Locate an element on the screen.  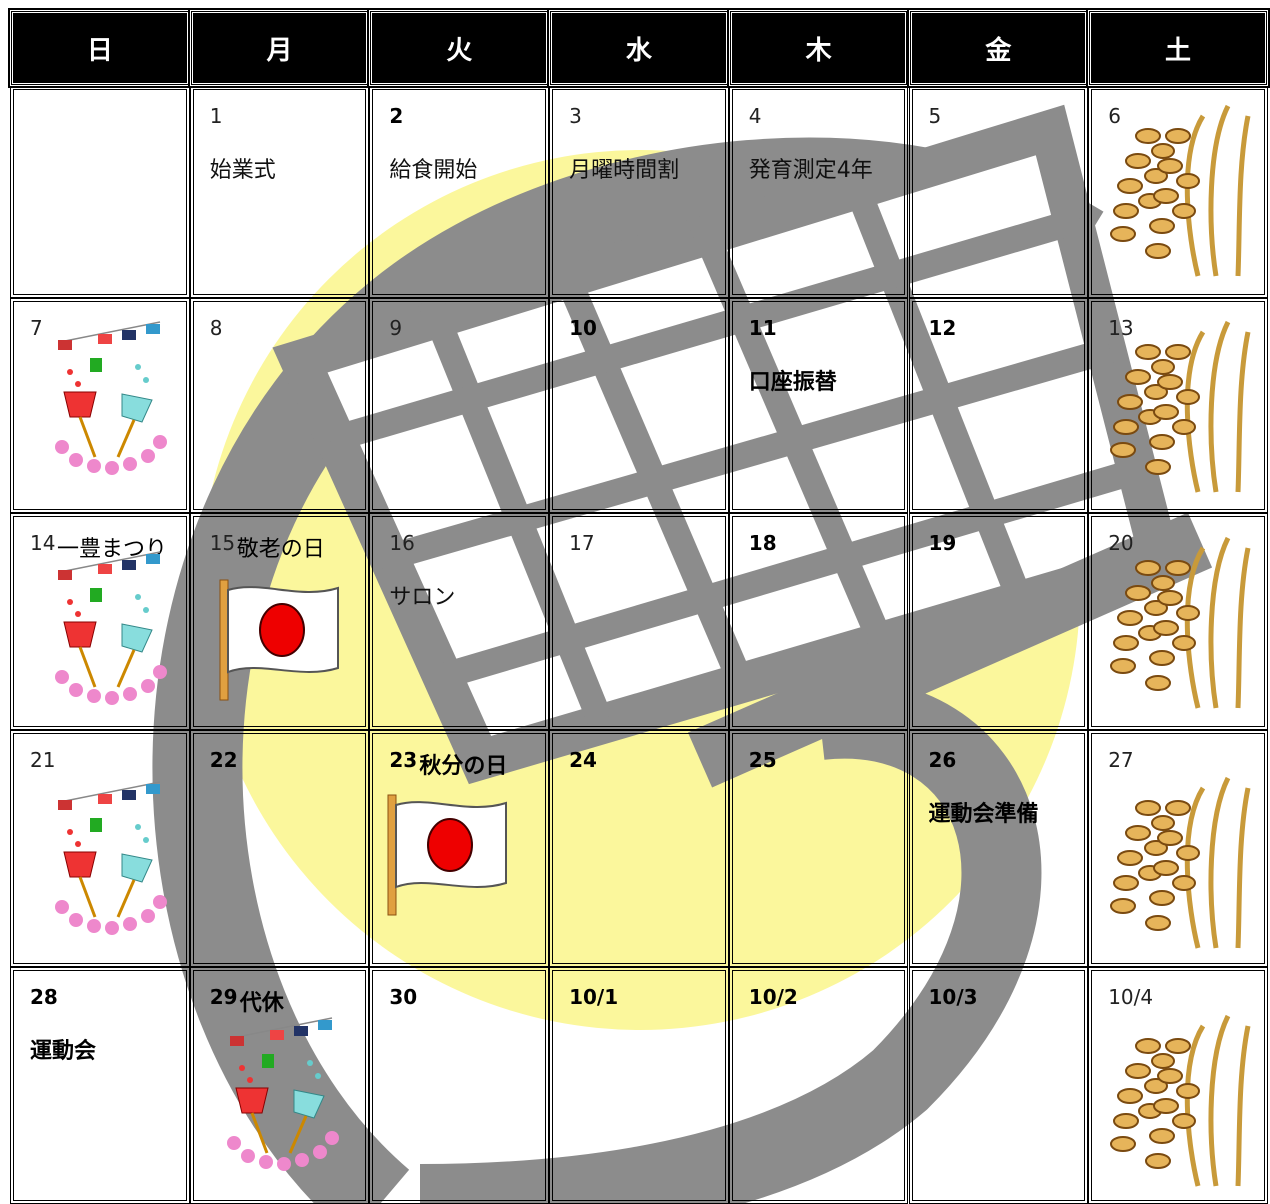
event-text: 給食開始 is located at coordinates (433, 170).